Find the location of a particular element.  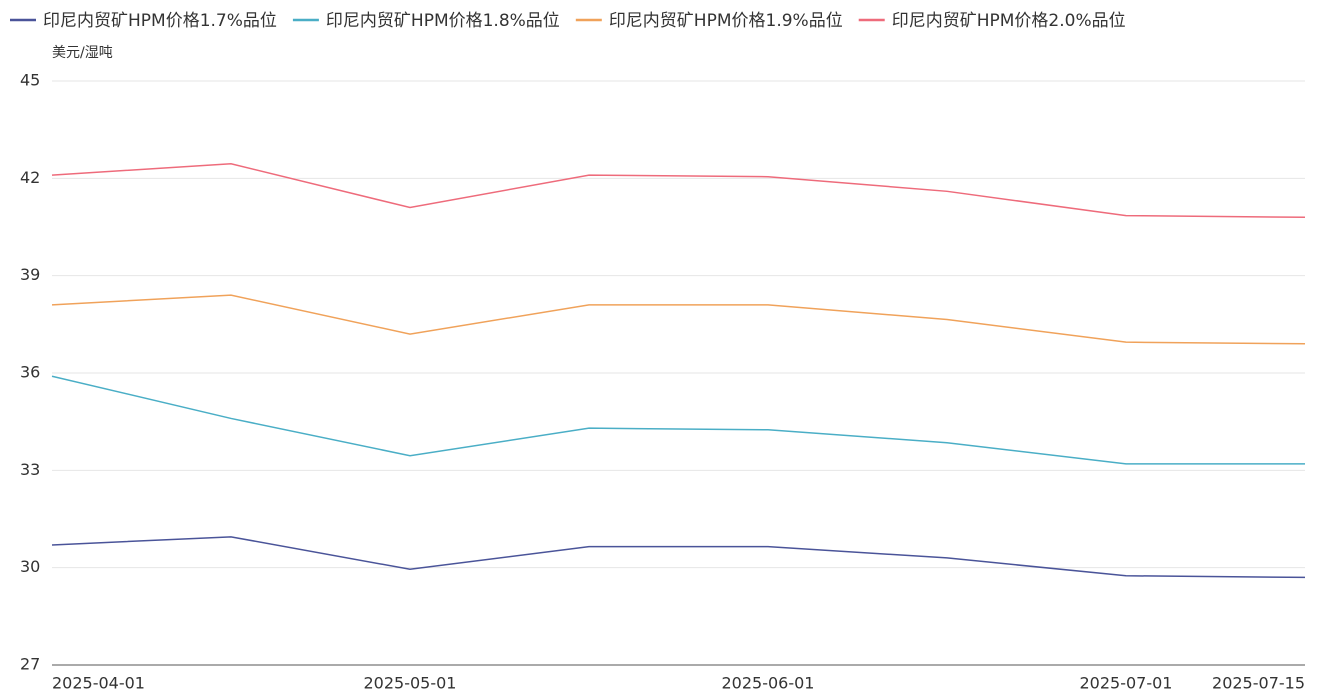

x-tick-label: 2025-06-01 is located at coordinates (768, 683).